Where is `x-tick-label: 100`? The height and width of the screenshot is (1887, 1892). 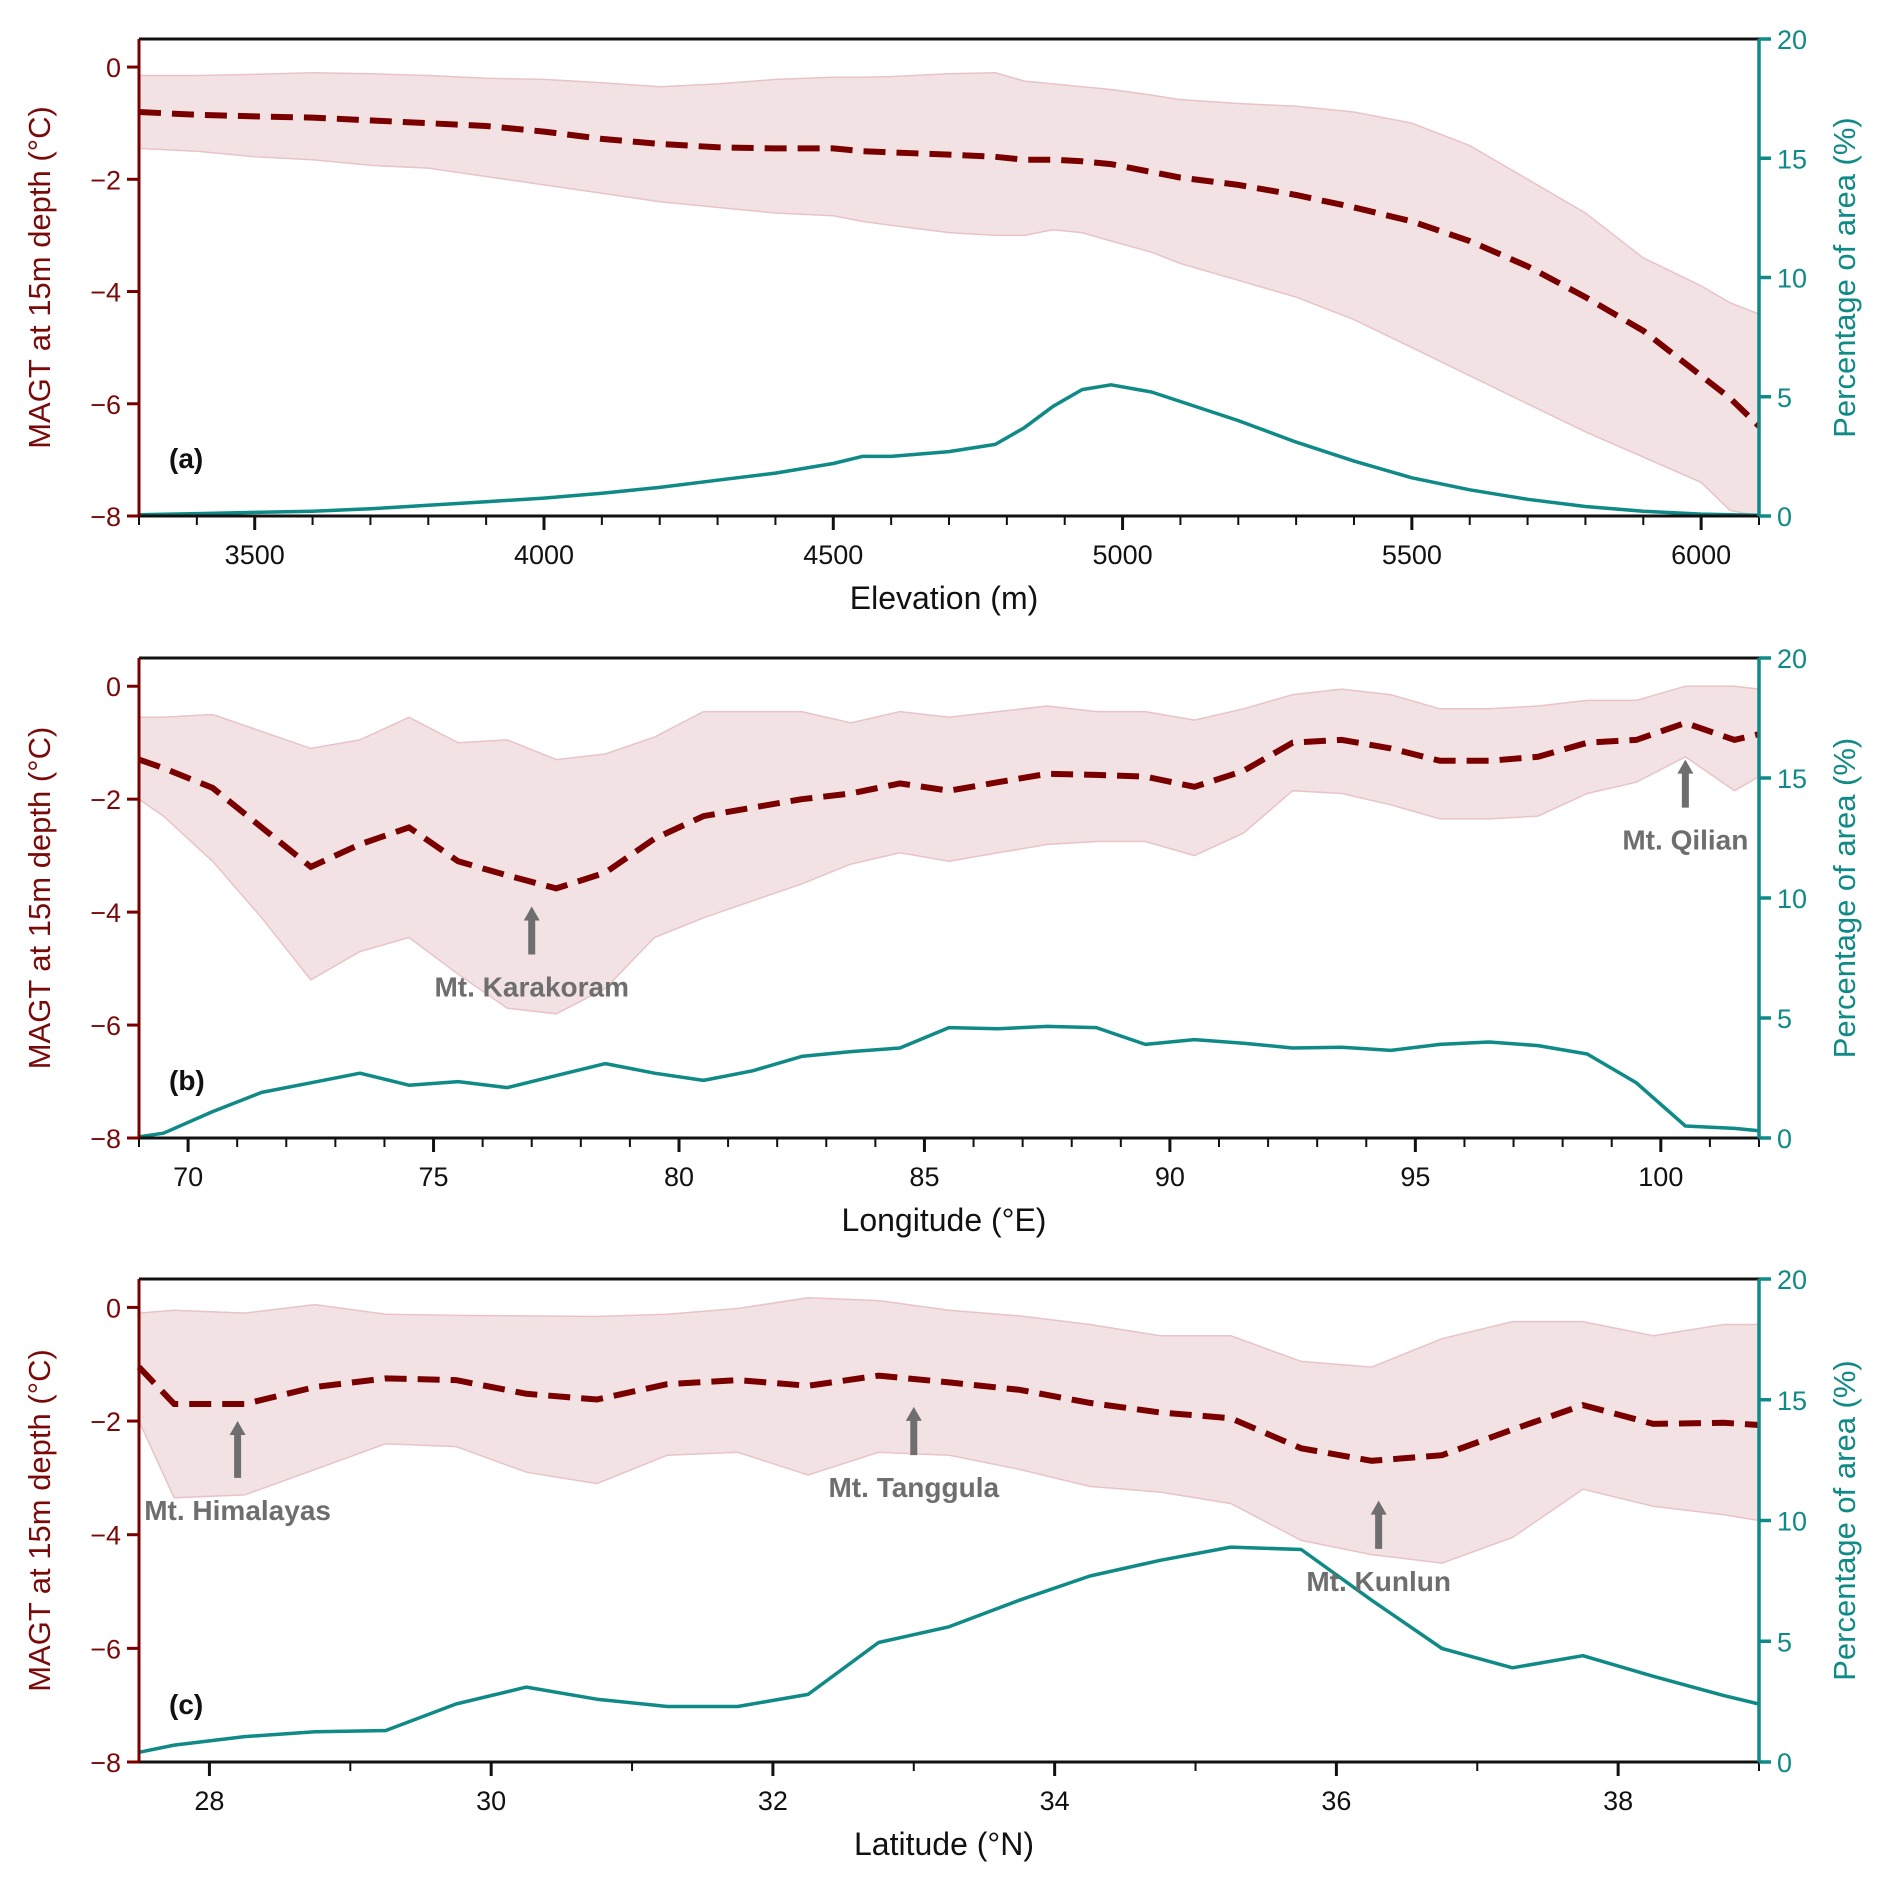
x-tick-label: 100 is located at coordinates (1660, 1177).